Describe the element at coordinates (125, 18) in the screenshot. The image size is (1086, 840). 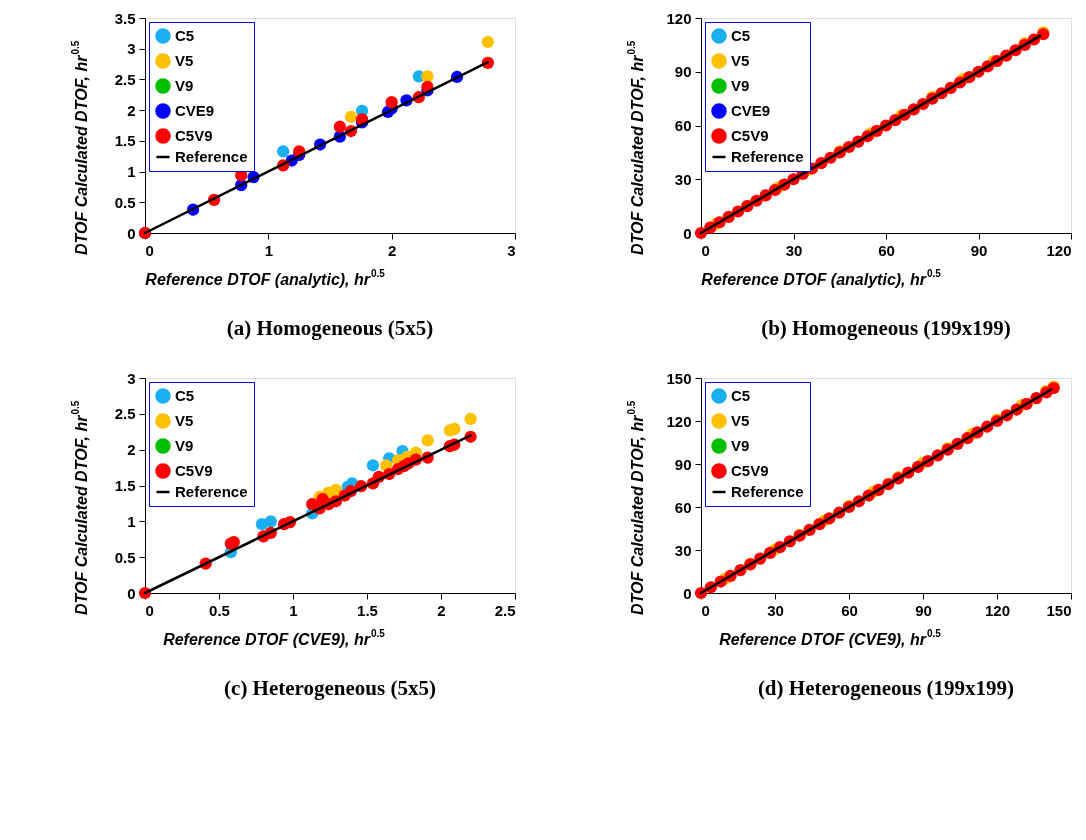
I see `y-tick-label: 3.5` at that location.